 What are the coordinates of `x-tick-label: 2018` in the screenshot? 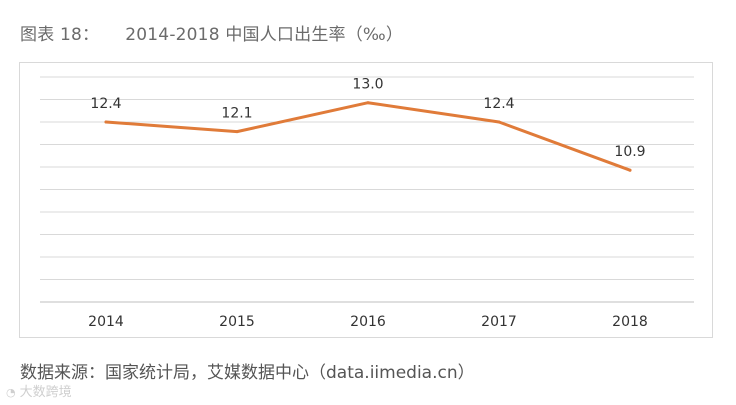 It's located at (630, 322).